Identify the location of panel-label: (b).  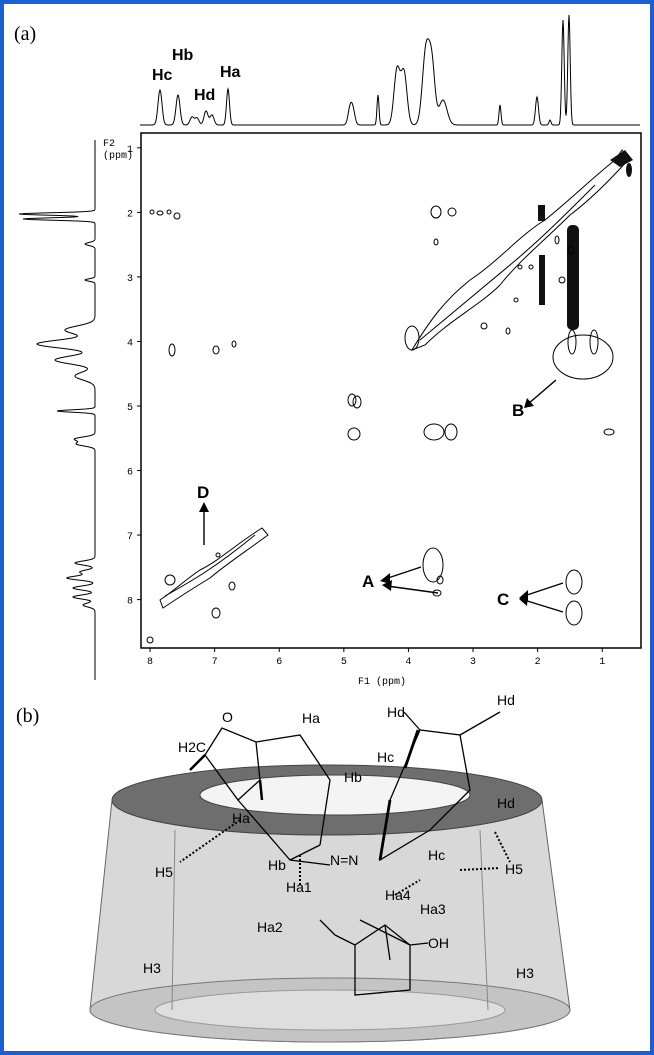
(27, 716).